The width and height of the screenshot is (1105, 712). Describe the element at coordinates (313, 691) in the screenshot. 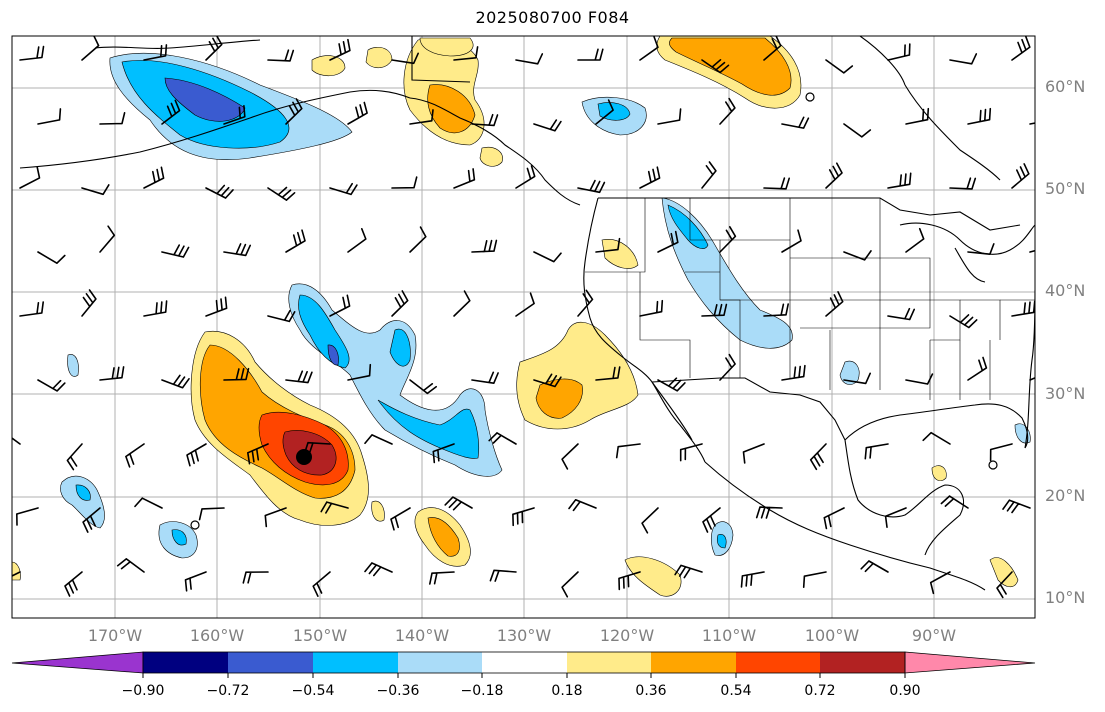

I see `colorbar-tick-label: −0.54` at that location.